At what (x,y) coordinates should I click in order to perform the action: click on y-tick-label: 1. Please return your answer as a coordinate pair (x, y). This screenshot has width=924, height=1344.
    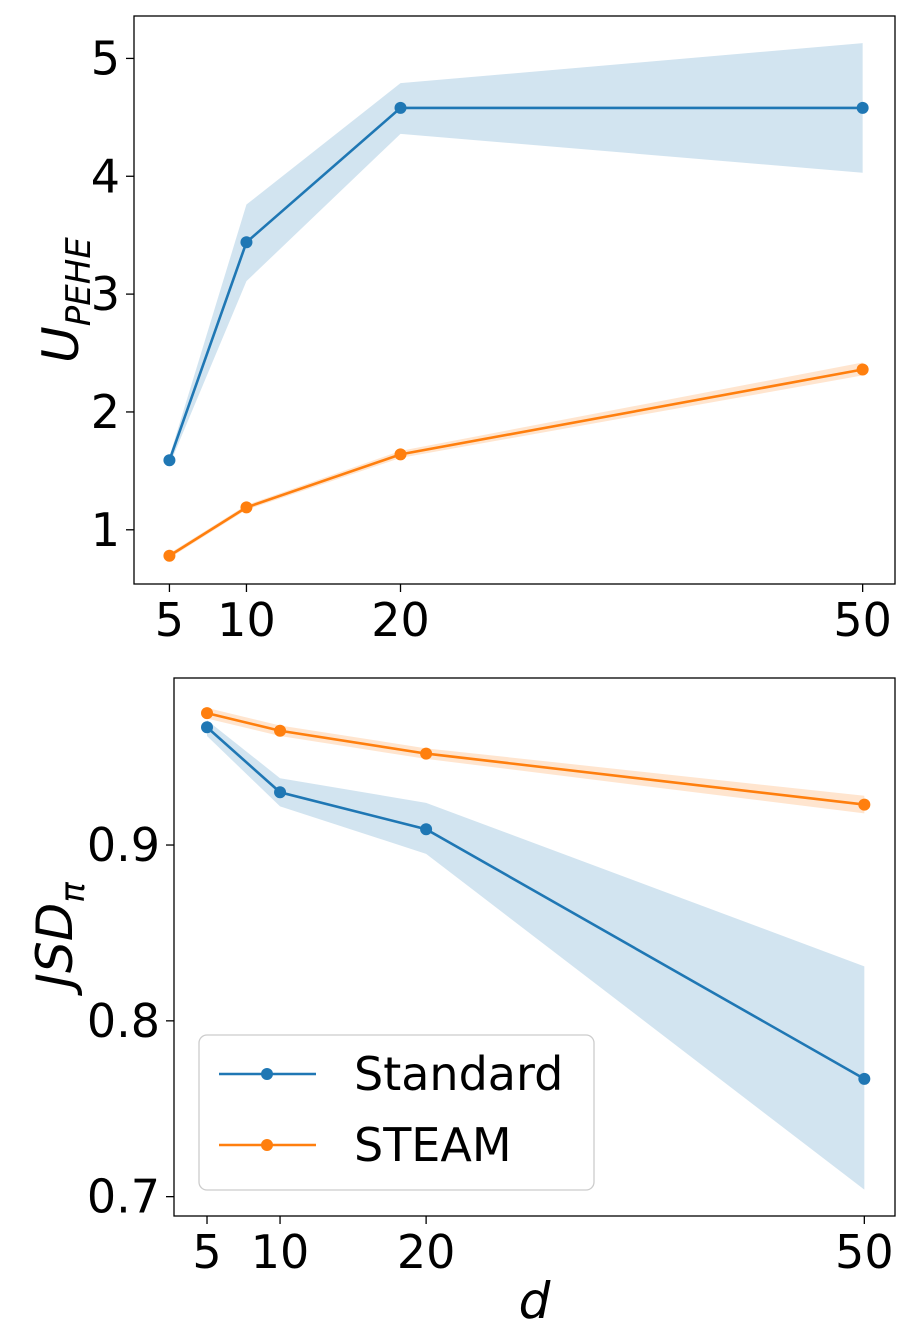
    Looking at the image, I should click on (105, 530).